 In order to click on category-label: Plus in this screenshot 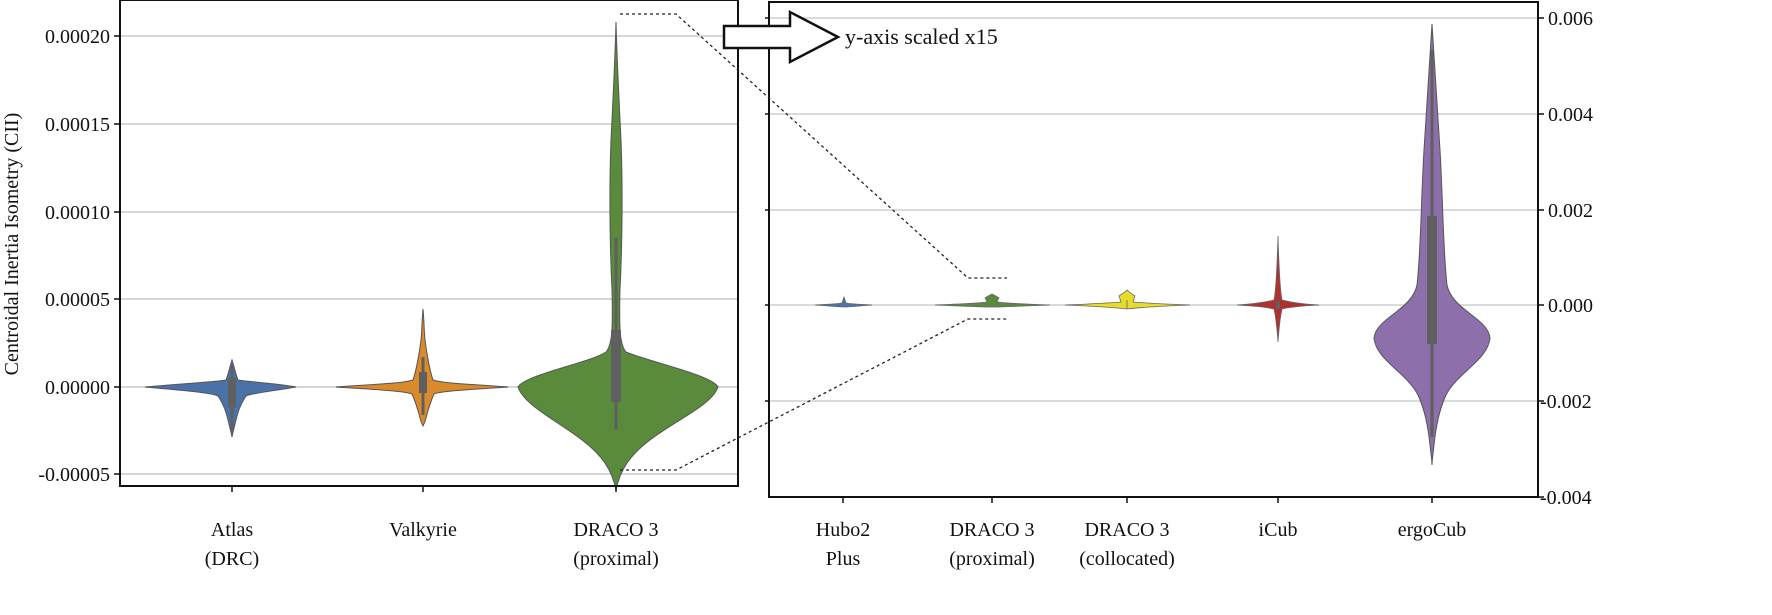, I will do `click(843, 559)`.